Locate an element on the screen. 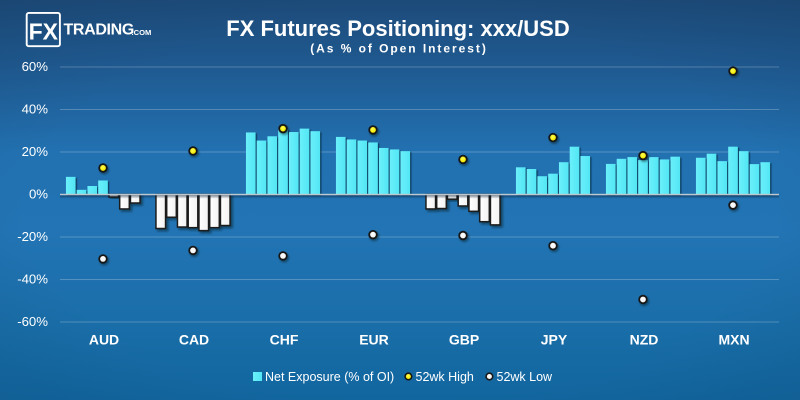 The height and width of the screenshot is (400, 800). svg-text: .COM is located at coordinates (142, 32).